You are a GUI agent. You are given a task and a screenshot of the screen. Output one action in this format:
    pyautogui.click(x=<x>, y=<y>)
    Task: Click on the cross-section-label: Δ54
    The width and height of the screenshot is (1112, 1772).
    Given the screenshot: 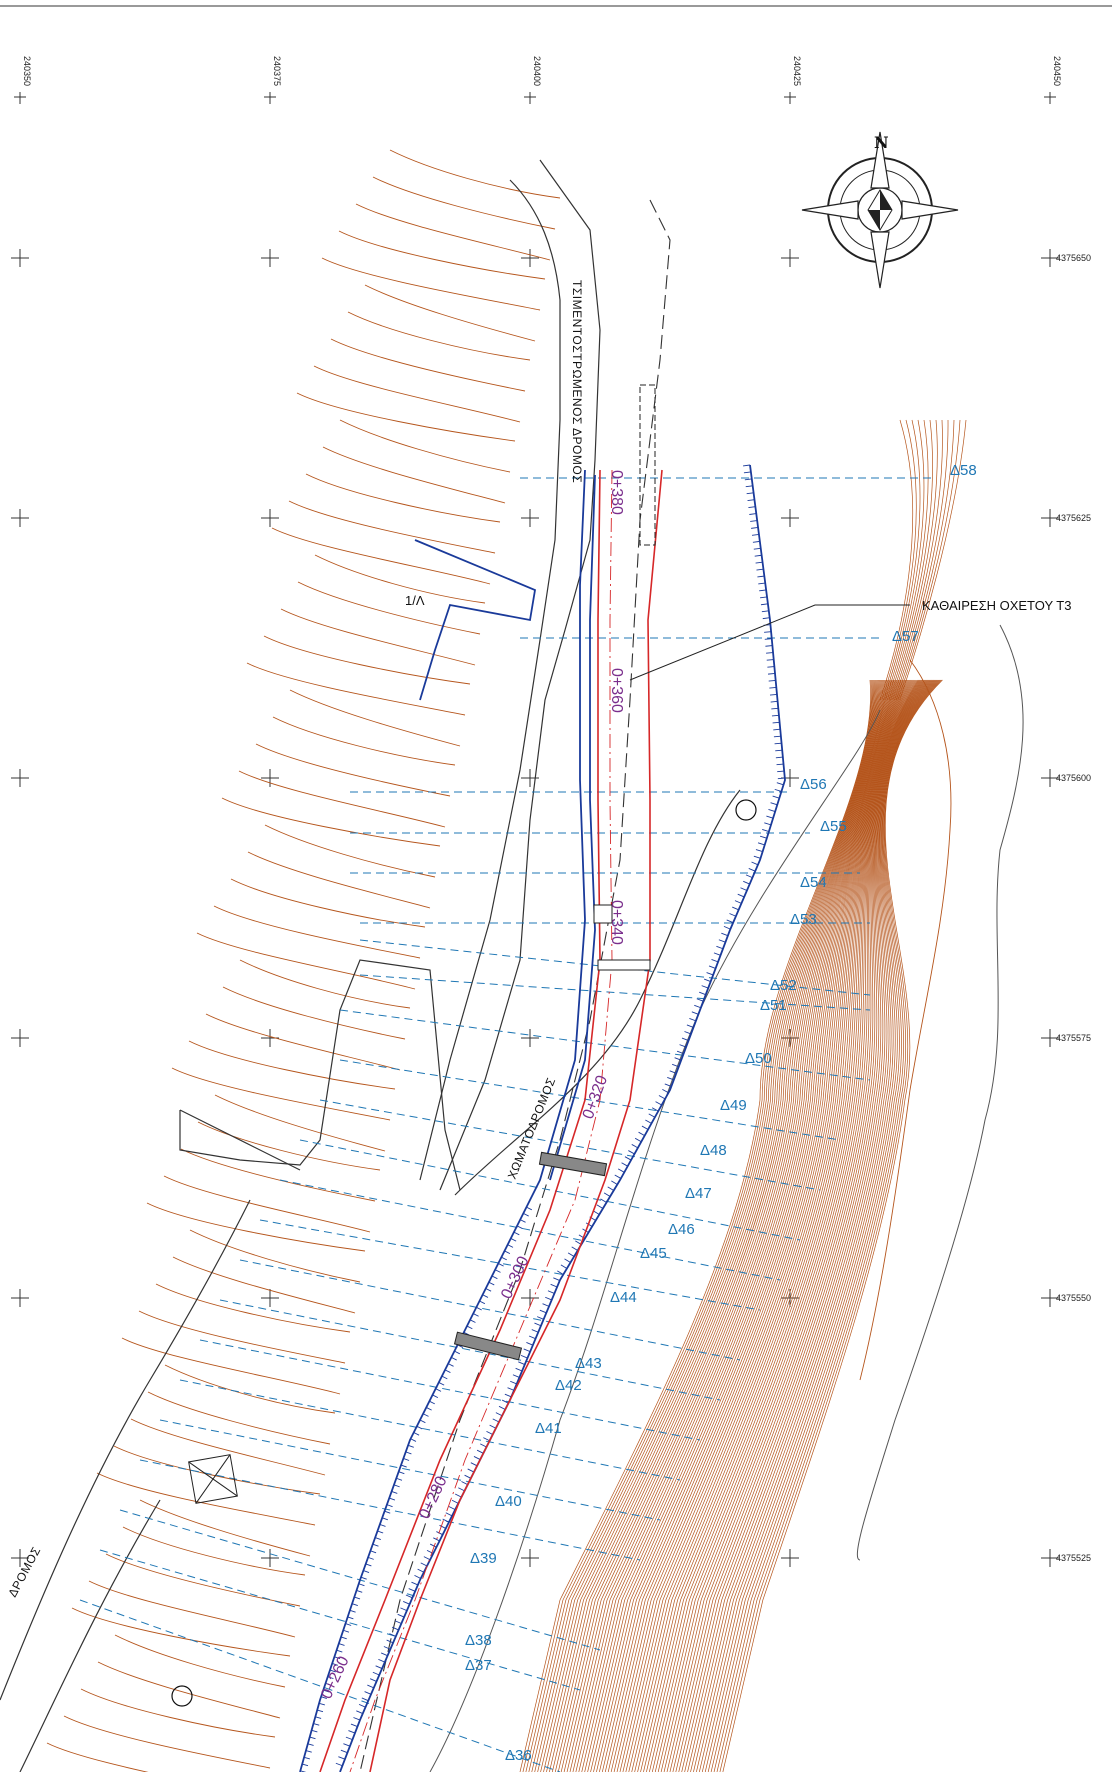 What is the action you would take?
    pyautogui.click(x=813, y=882)
    